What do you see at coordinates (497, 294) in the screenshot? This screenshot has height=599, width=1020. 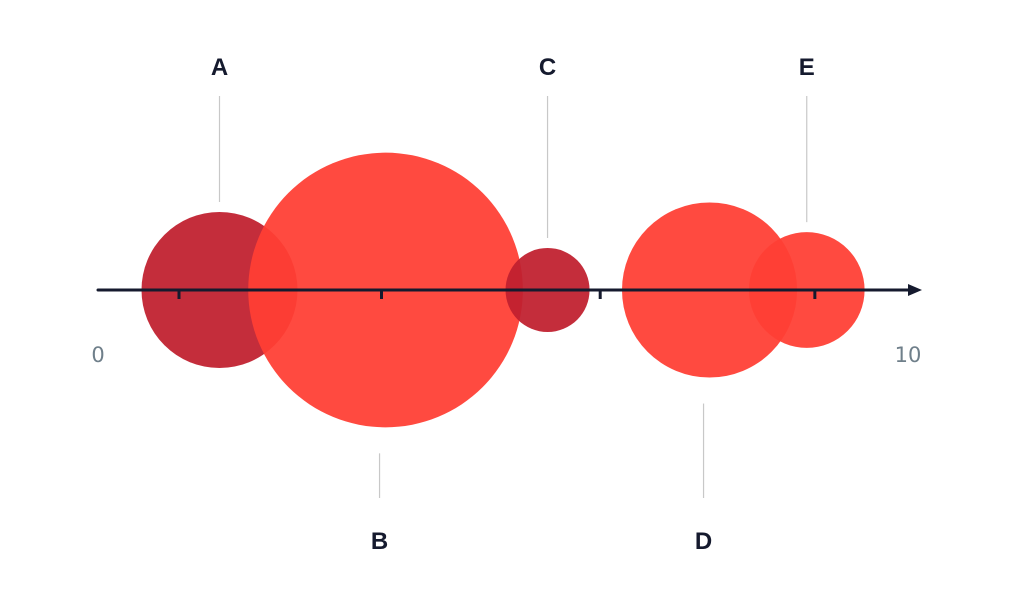 I see `ticks-group` at bounding box center [497, 294].